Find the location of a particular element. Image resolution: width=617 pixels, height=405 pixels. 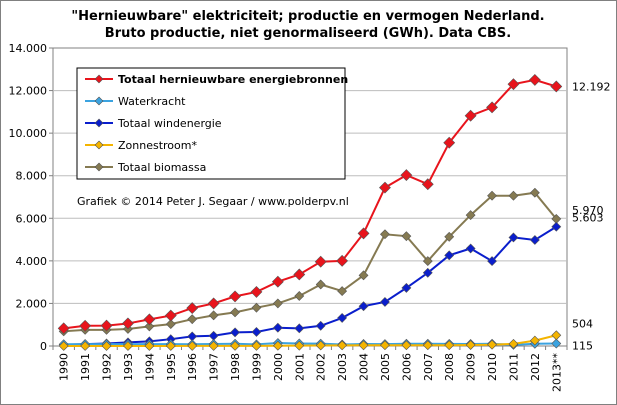

end-label: 115 is located at coordinates (582, 346).